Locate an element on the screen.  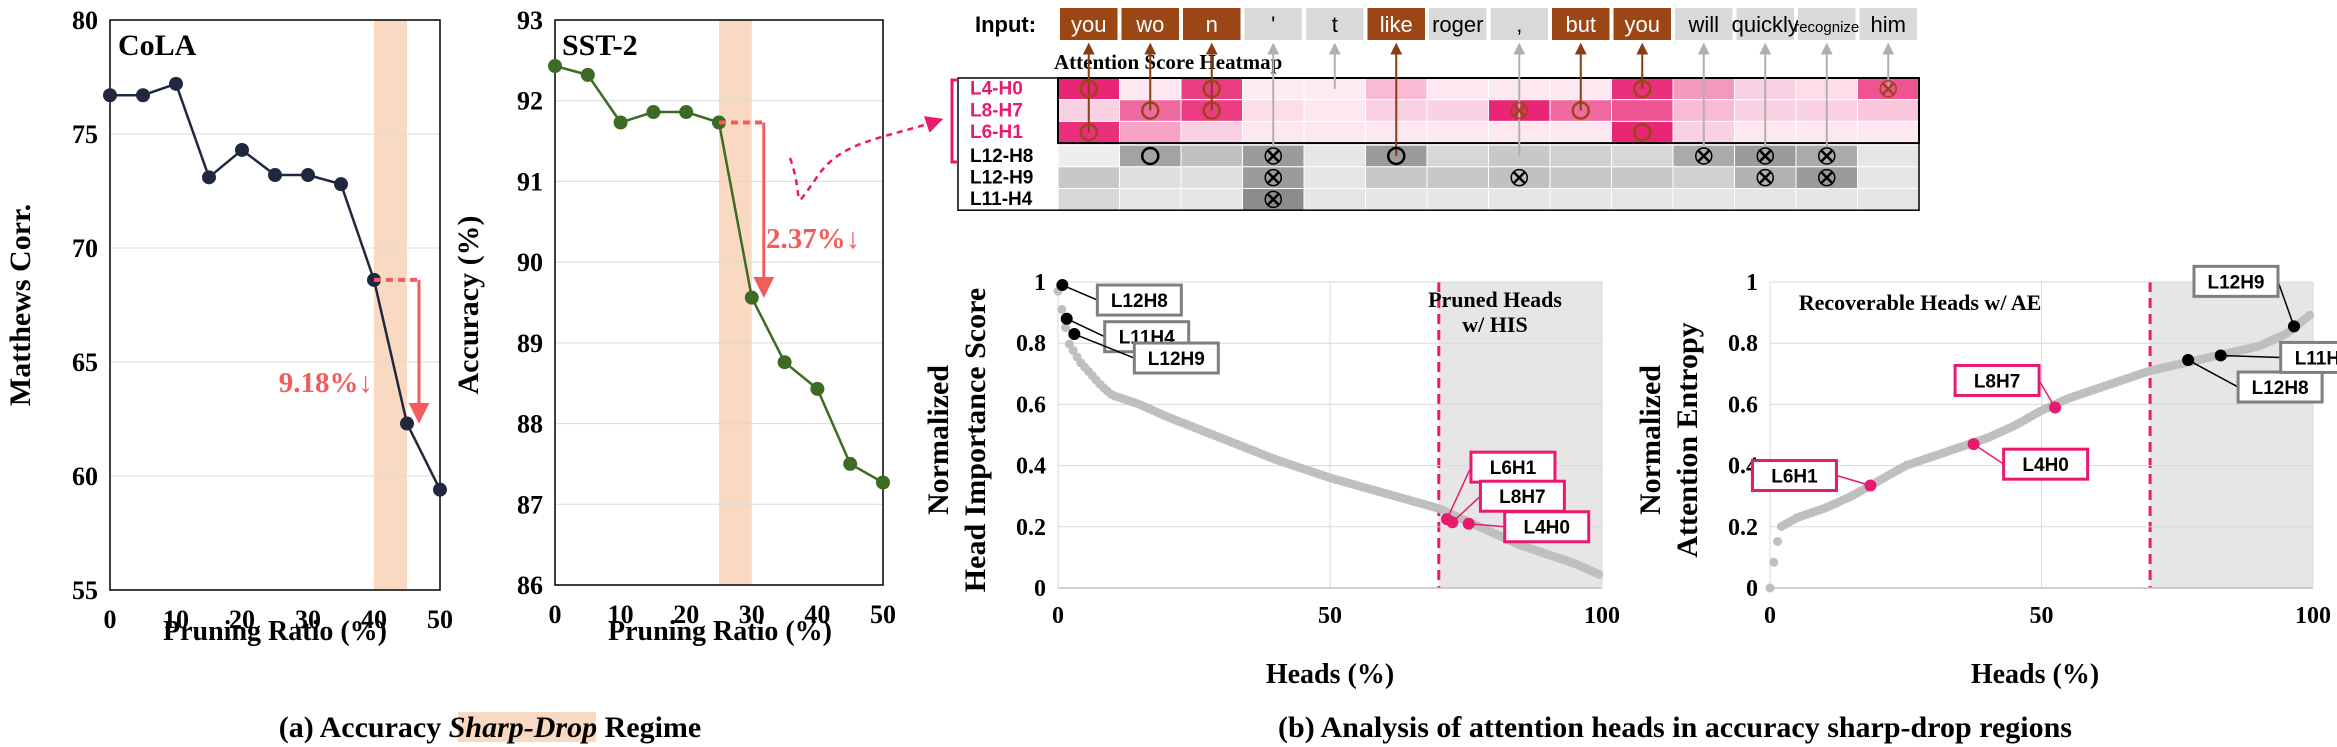
sst2-x-tick: 50 is located at coordinates (883, 614).